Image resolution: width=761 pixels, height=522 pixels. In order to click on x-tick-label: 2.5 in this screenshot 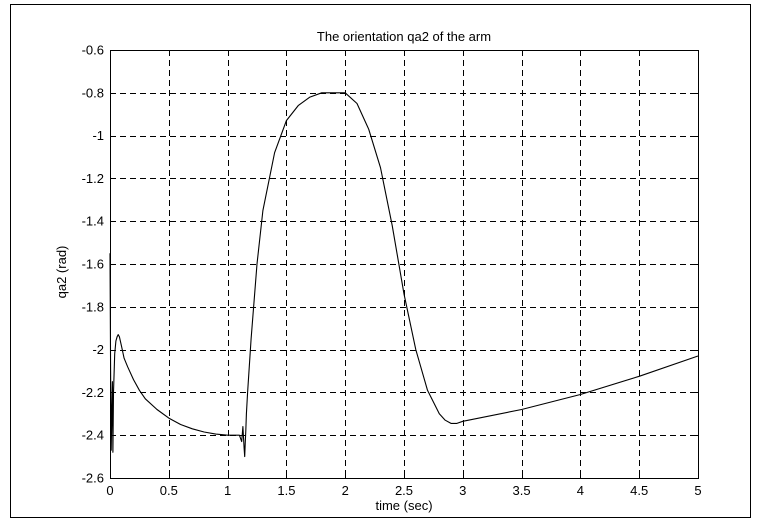, I will do `click(404, 490)`.